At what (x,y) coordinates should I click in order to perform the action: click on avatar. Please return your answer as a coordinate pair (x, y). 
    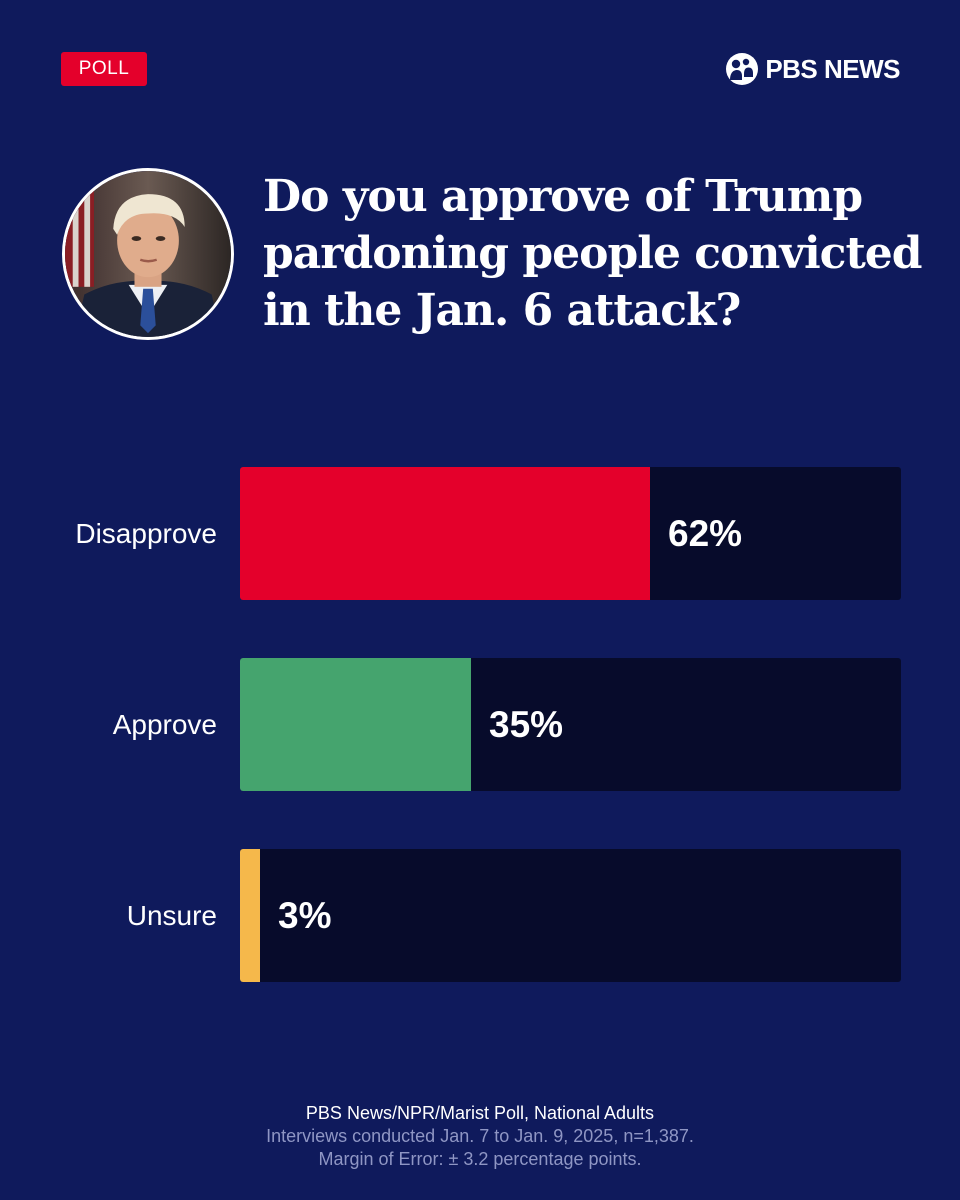
    Looking at the image, I should click on (148, 254).